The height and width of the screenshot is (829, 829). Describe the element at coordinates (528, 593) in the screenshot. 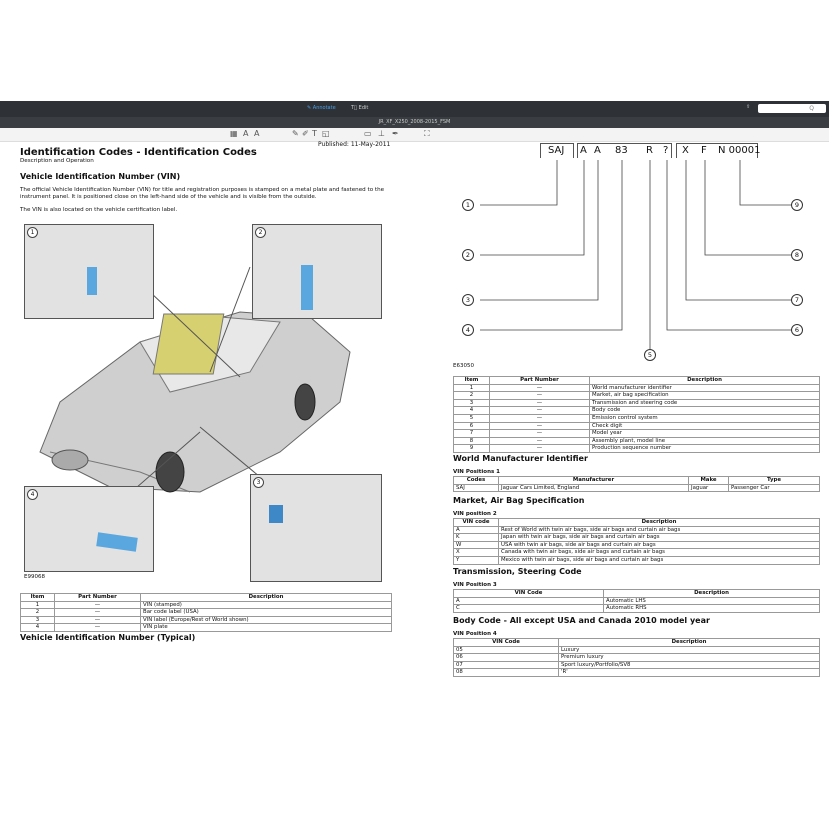

I see `column-header: VIN Code` at that location.